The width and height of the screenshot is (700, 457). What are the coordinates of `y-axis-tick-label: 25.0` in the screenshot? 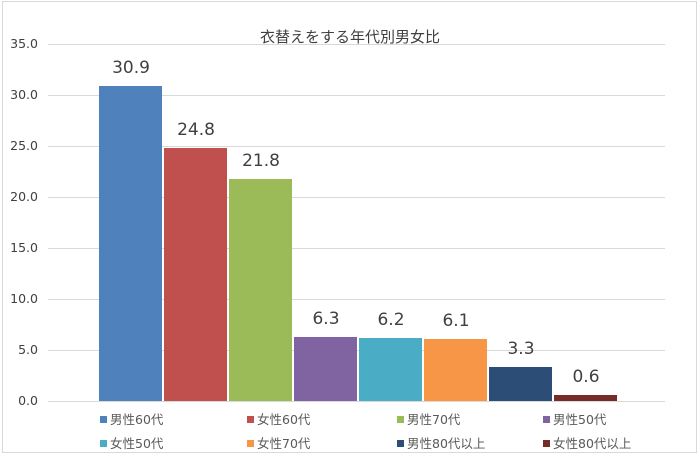 It's located at (24, 145).